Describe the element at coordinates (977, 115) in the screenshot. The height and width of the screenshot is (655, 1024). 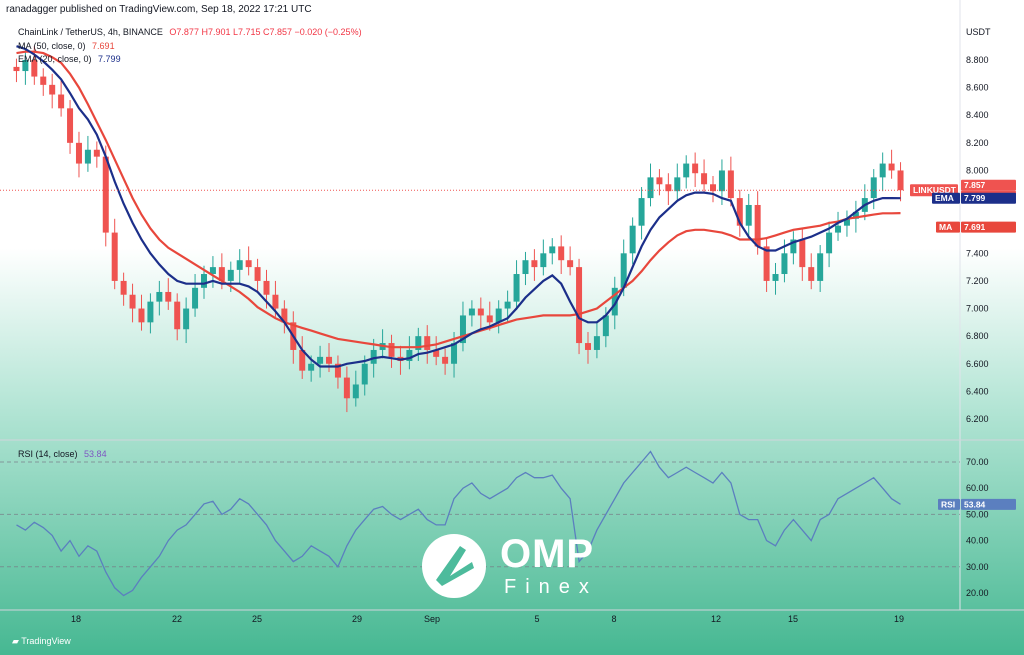
I see `price-tick-label: 8.400` at that location.